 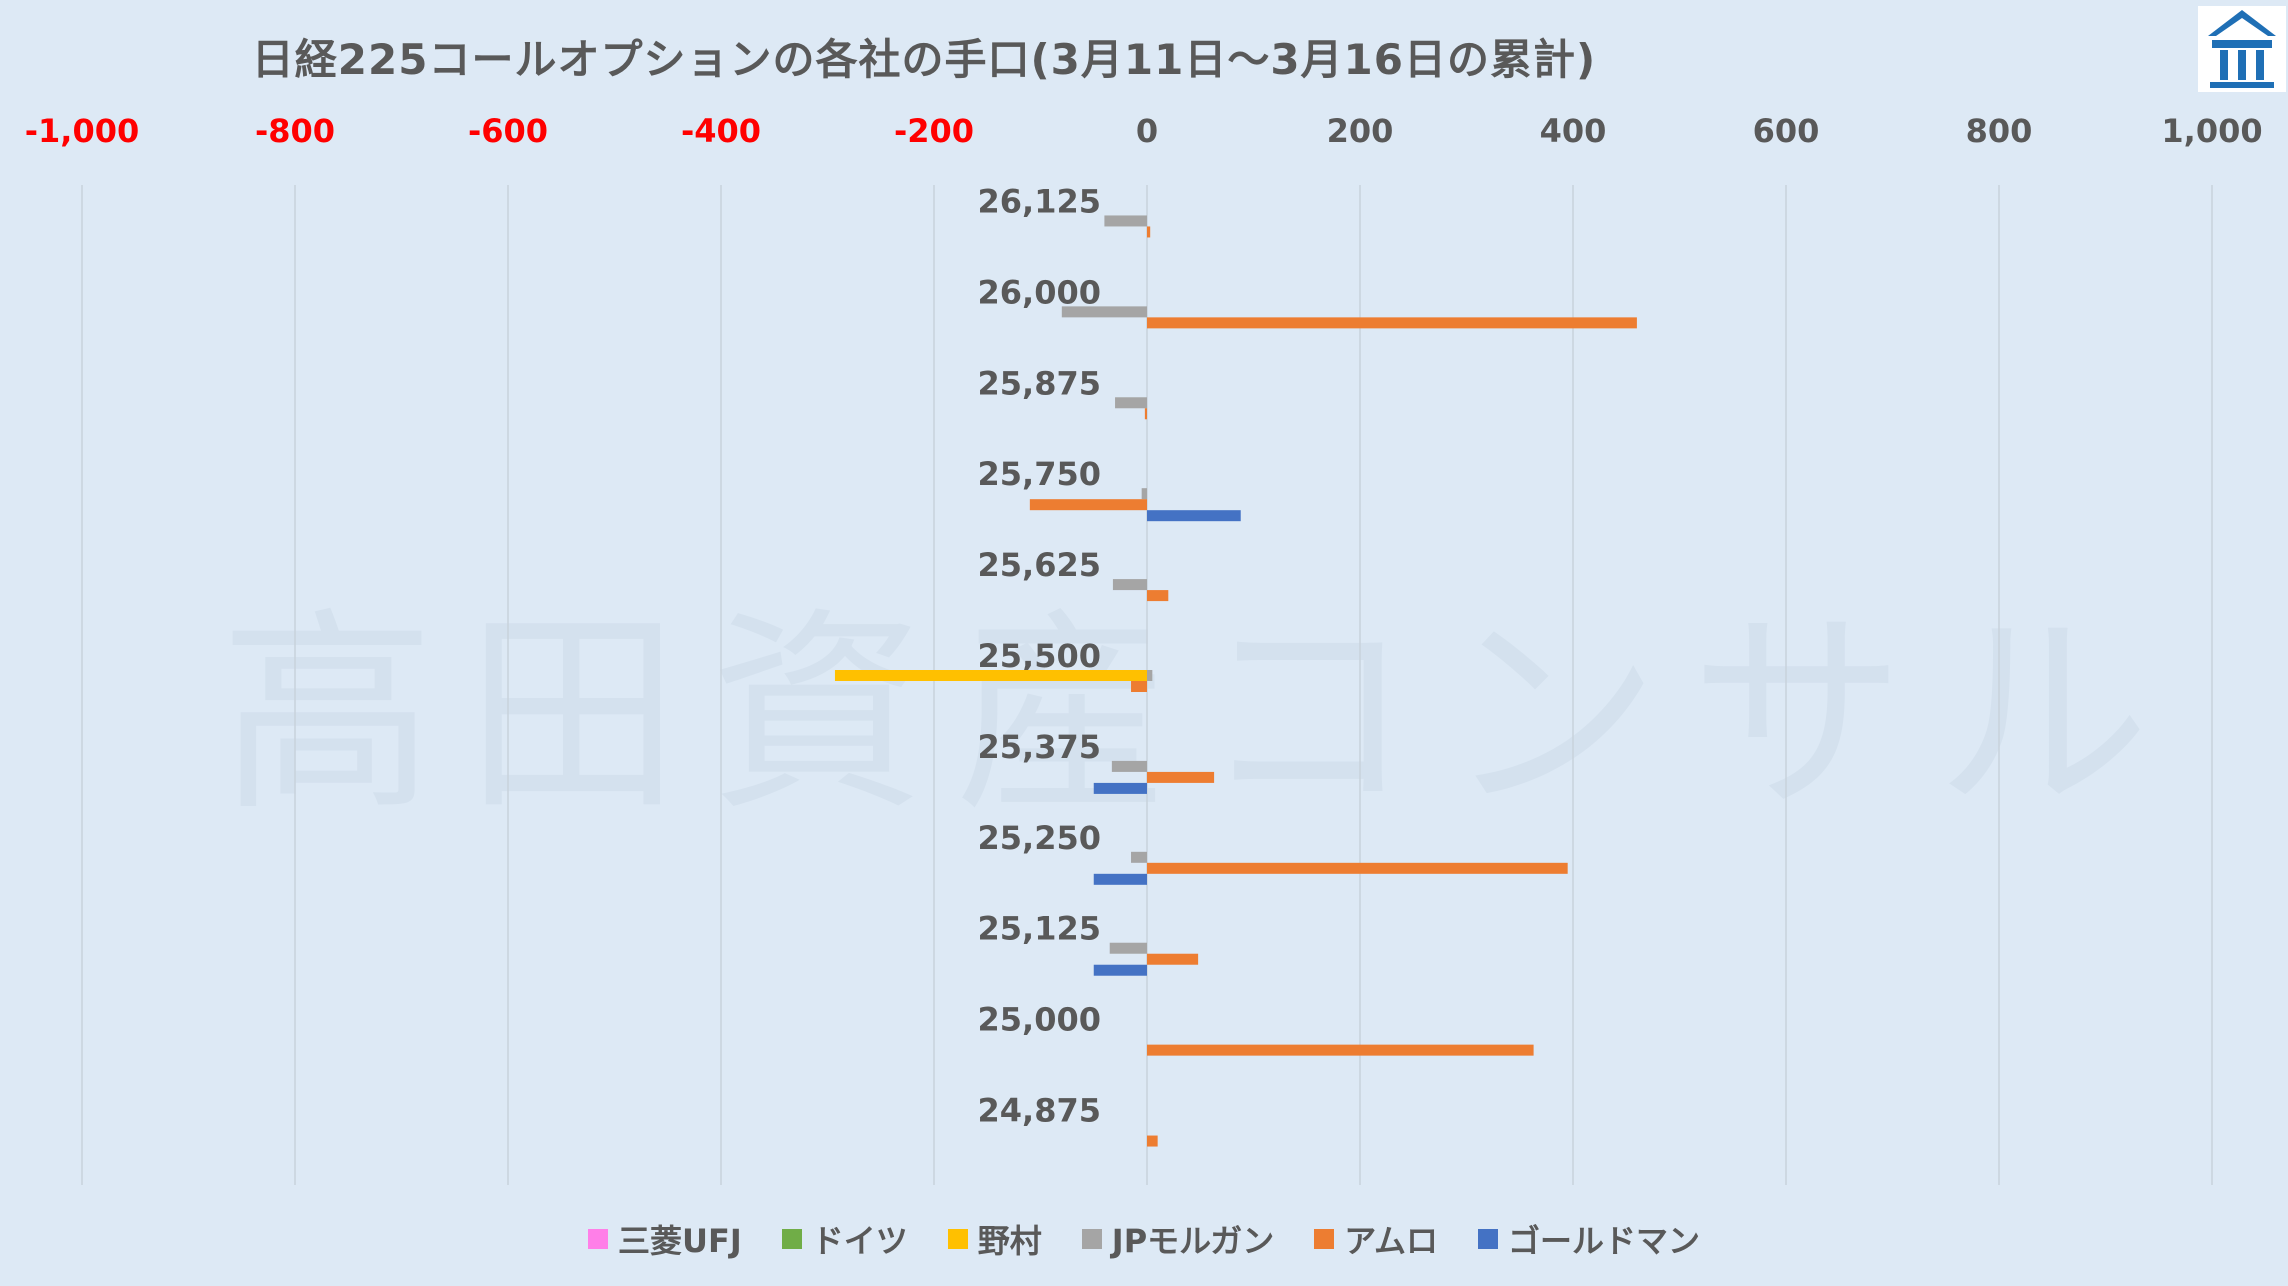 What do you see at coordinates (1039, 1111) in the screenshot?
I see `category-label: 24,875` at bounding box center [1039, 1111].